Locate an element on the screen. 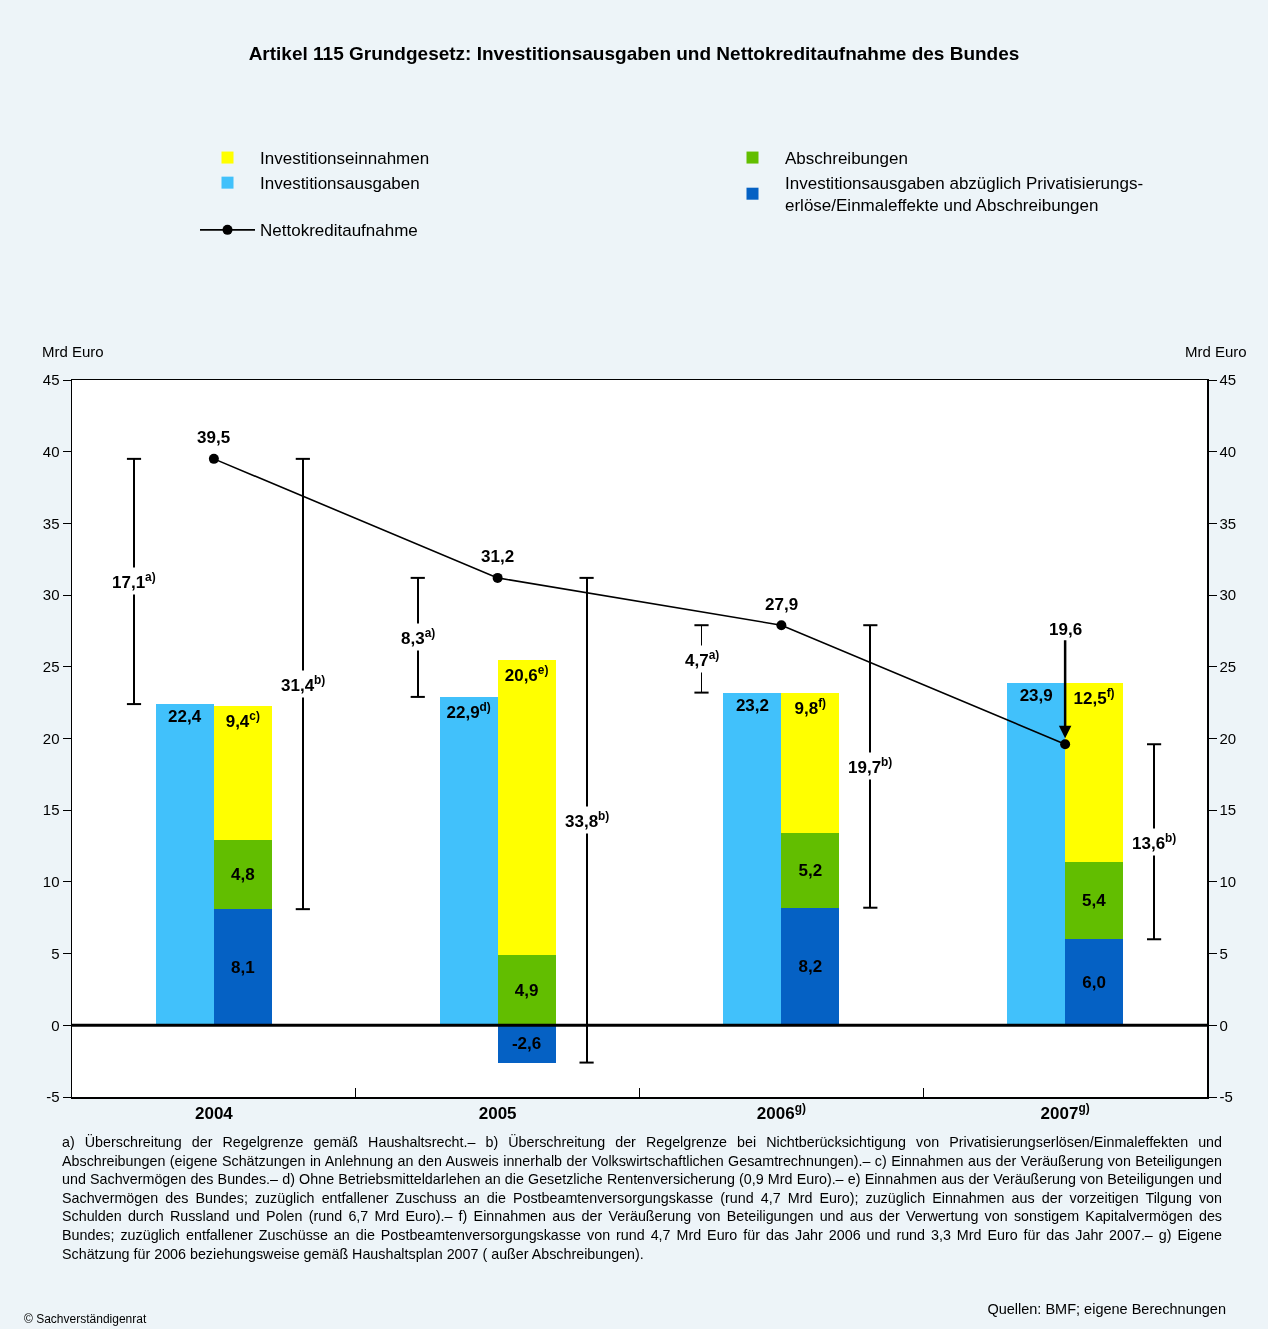 Image resolution: width=1268 pixels, height=1329 pixels. data-label: 19,7$^{b)}$ is located at coordinates (870, 766).